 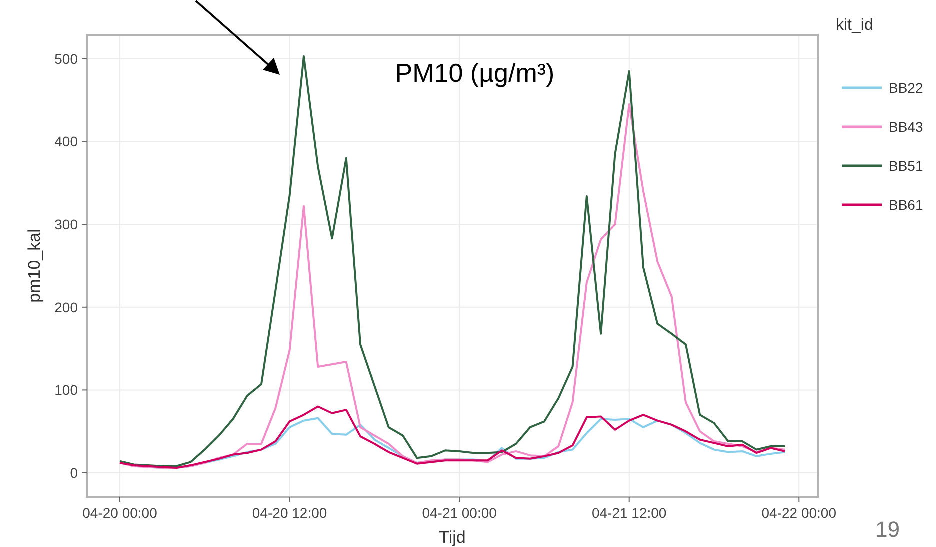 I want to click on x-tick-label: 04-21 12:00, so click(x=629, y=513).